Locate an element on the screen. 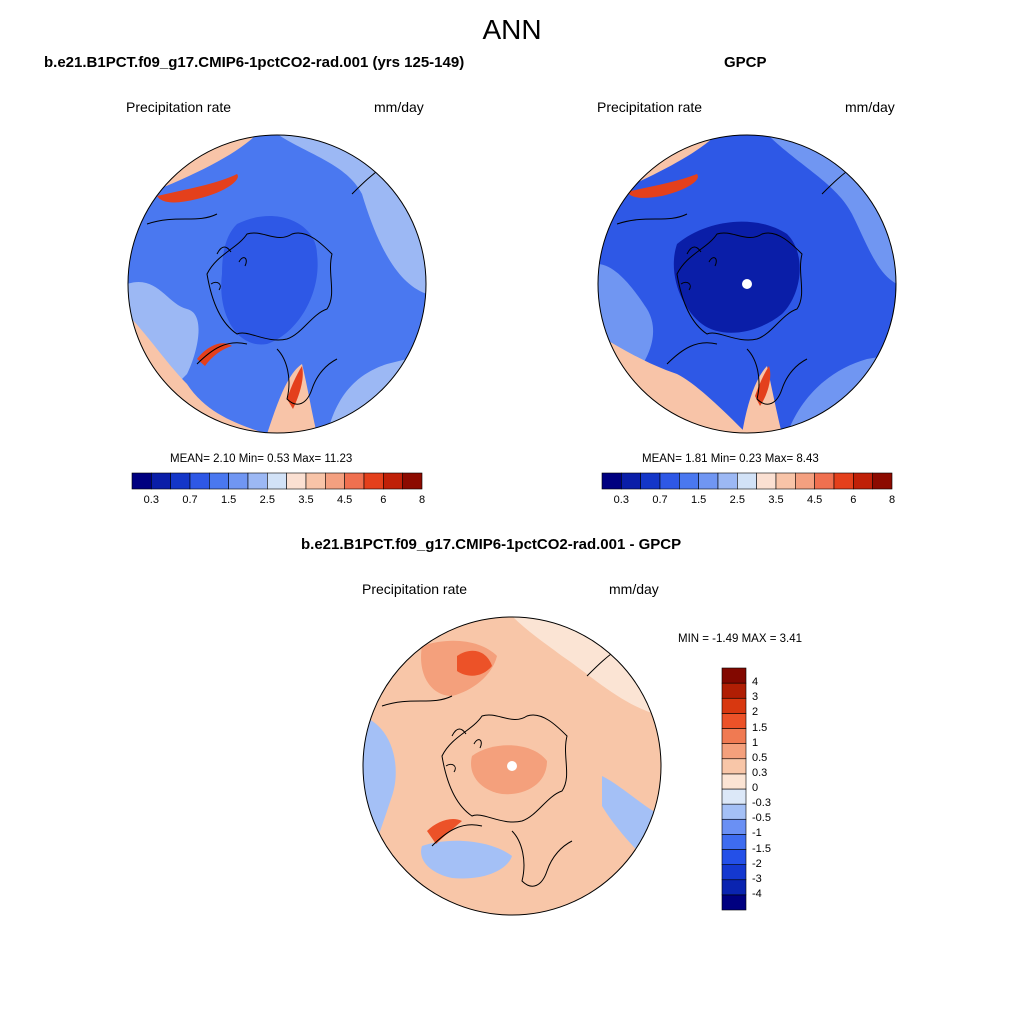 Image resolution: width=1024 pixels, height=1024 pixels. colorbar-tick-label: -1 is located at coordinates (757, 833).